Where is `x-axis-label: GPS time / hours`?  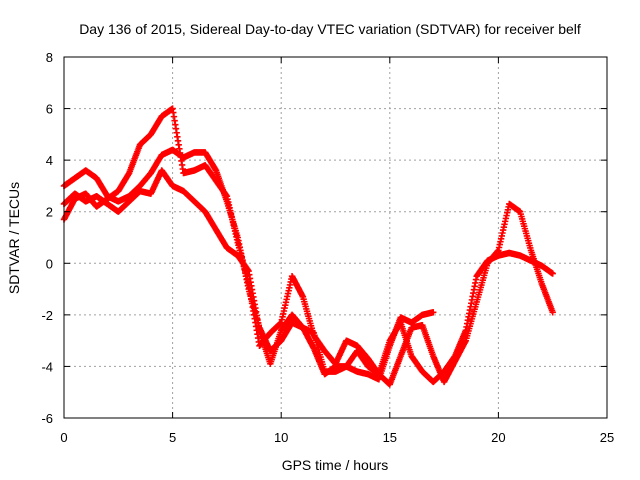
x-axis-label: GPS time / hours is located at coordinates (335, 465).